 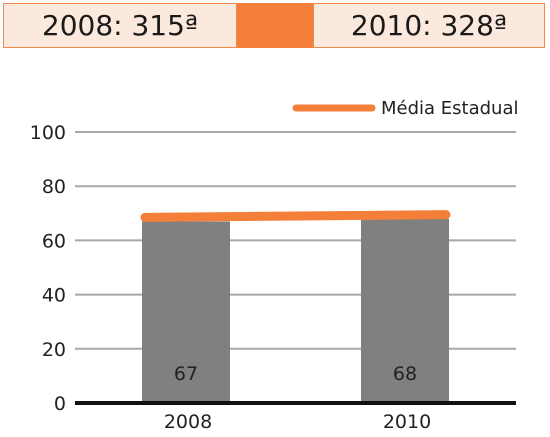 I want to click on bar-2010, so click(x=405, y=310).